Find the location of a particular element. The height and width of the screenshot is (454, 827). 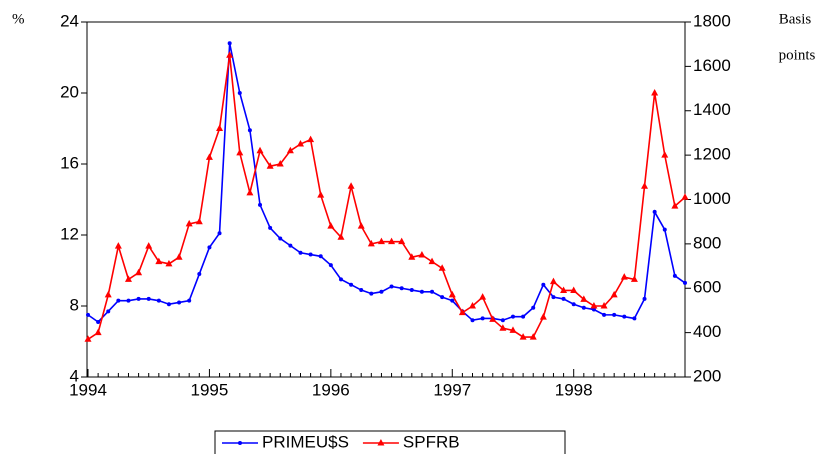

y-tick-label: 24 is located at coordinates (69, 20).